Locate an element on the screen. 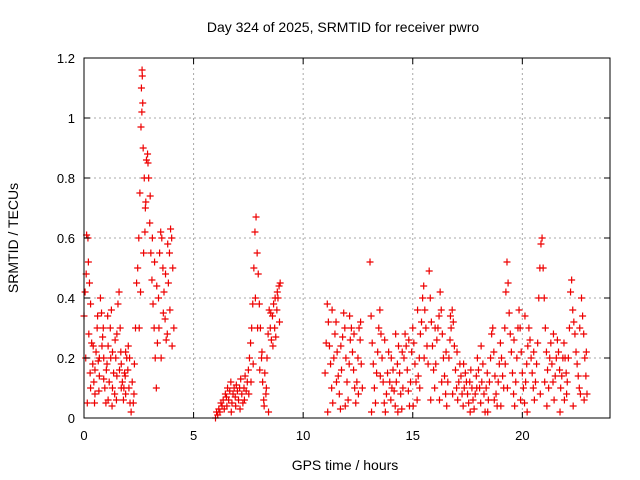 This screenshot has height=480, width=640. y-axis-label: SRMTID / TECUs is located at coordinates (13, 238).